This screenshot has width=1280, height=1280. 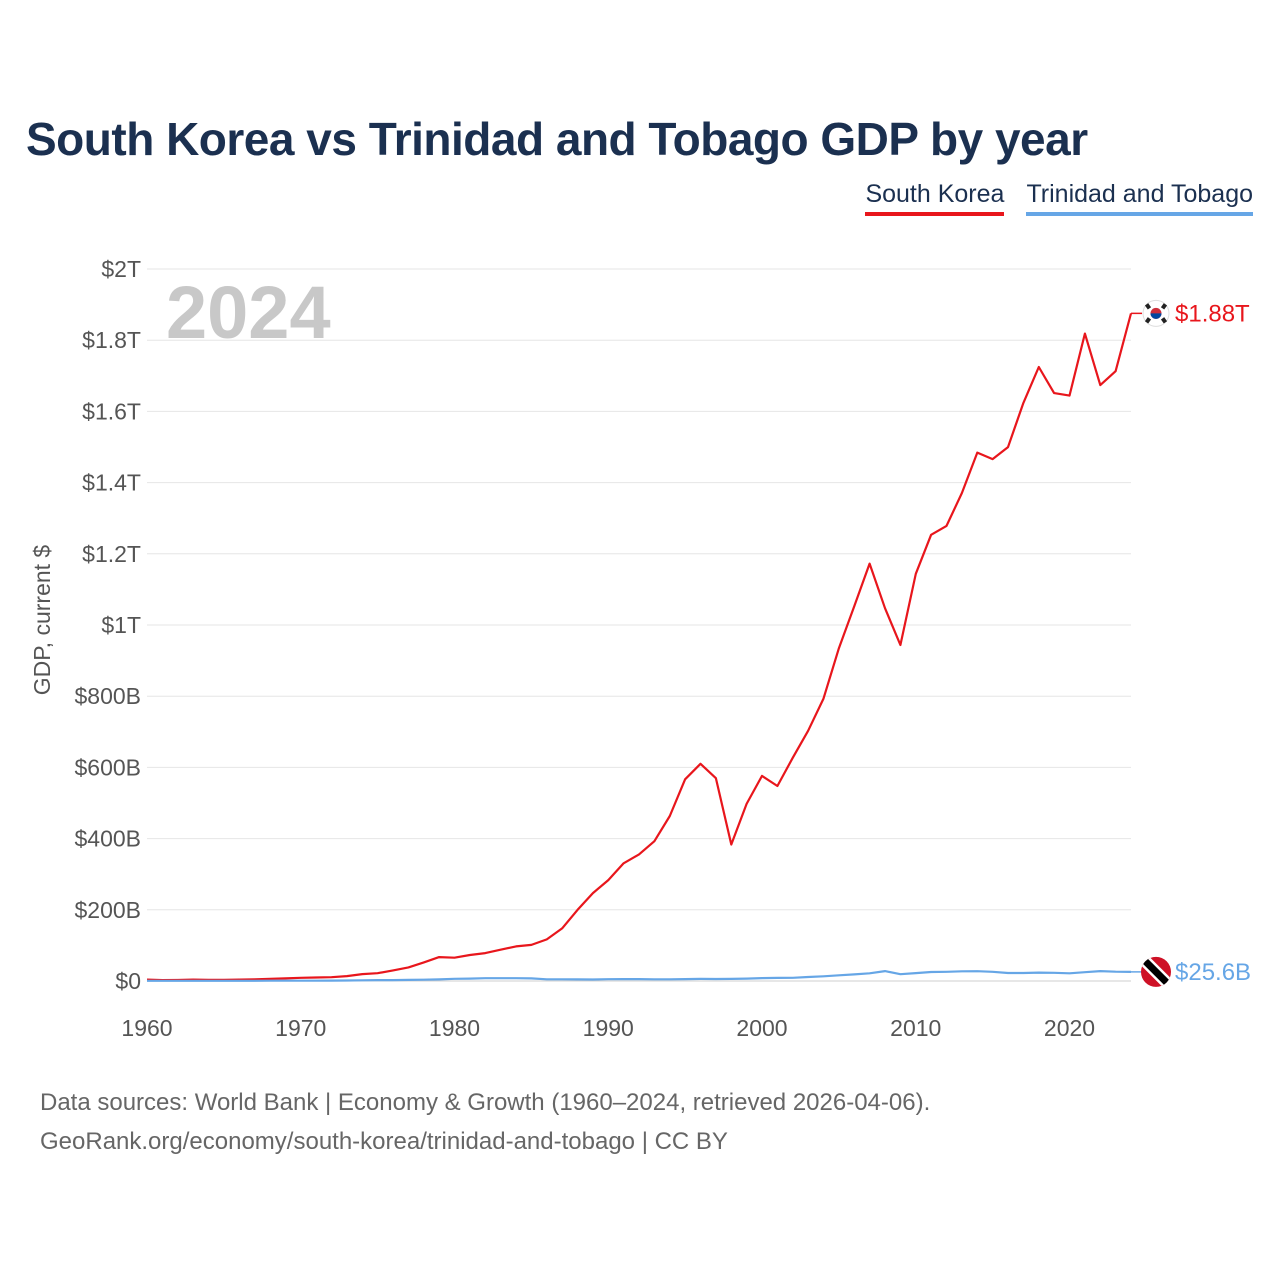 What do you see at coordinates (1213, 972) in the screenshot?
I see `end-value-label-trinidad-and-tobago: $25.6B` at bounding box center [1213, 972].